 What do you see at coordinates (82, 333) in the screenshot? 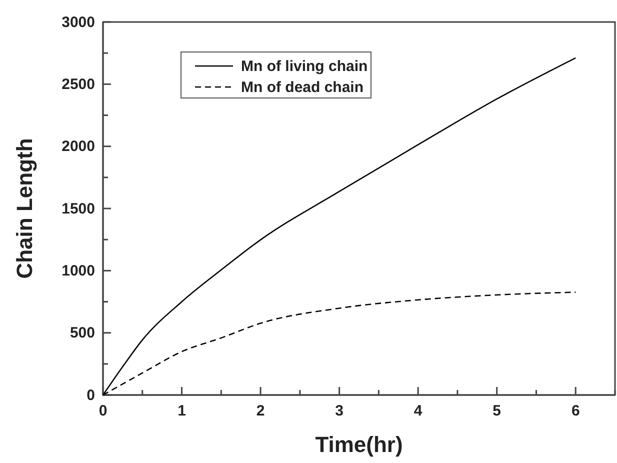
I see `y-tick-label: 500` at bounding box center [82, 333].